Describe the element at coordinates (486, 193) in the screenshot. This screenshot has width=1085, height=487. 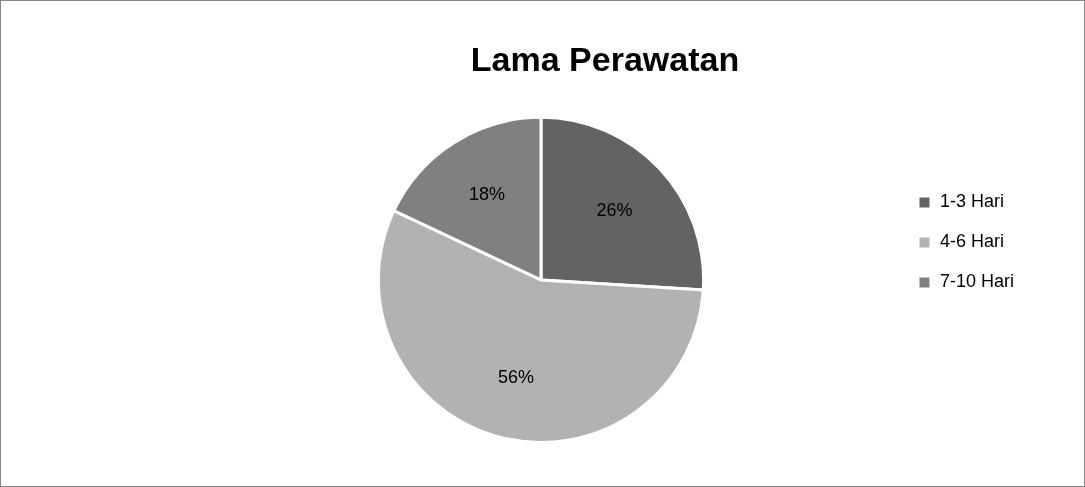
I see `data-label: 18%` at that location.